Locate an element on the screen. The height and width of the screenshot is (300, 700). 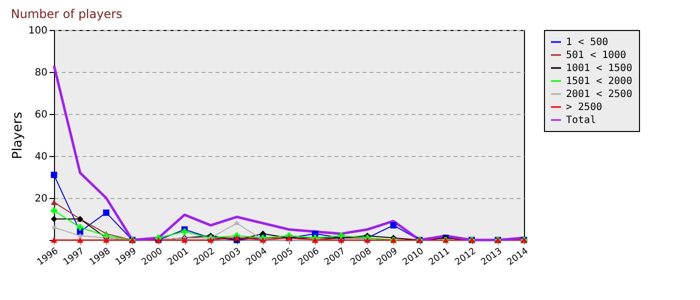
legend-label: 1001 < 1500 is located at coordinates (599, 68).